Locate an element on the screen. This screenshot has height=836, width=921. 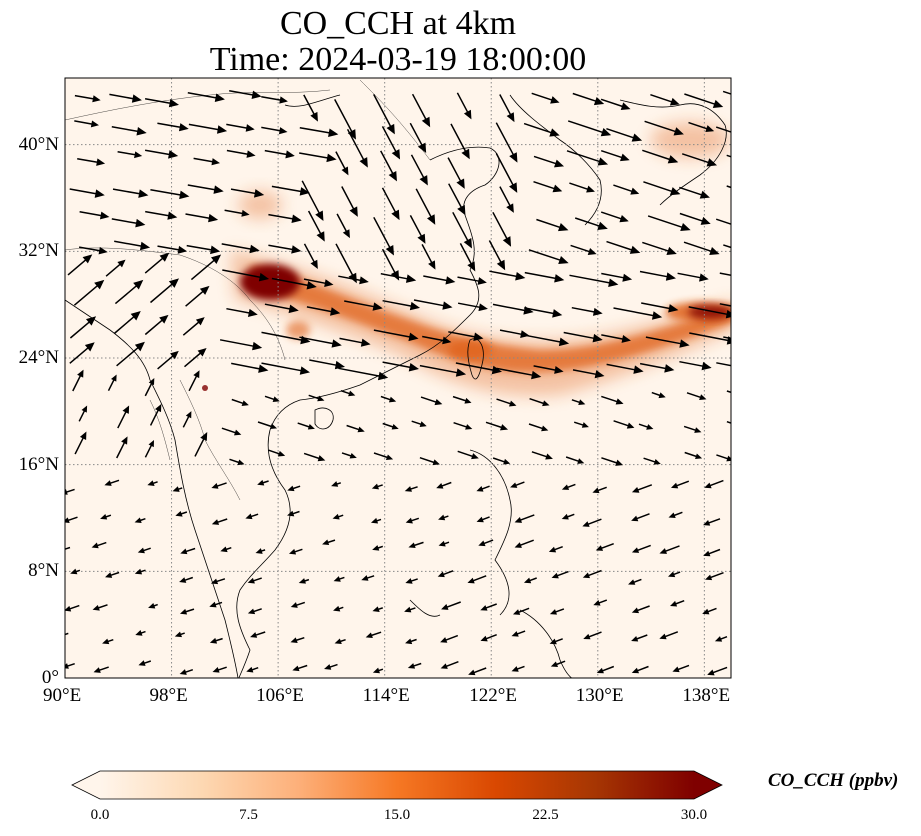
co-hotspot is located at coordinates (270, 282).